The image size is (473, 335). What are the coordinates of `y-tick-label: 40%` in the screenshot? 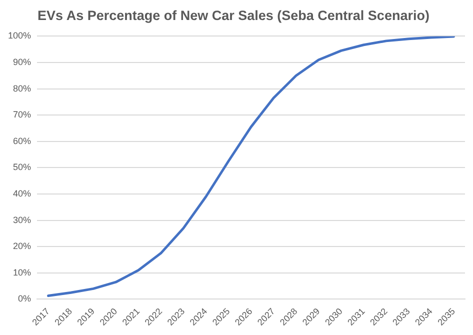 It's located at (22, 193).